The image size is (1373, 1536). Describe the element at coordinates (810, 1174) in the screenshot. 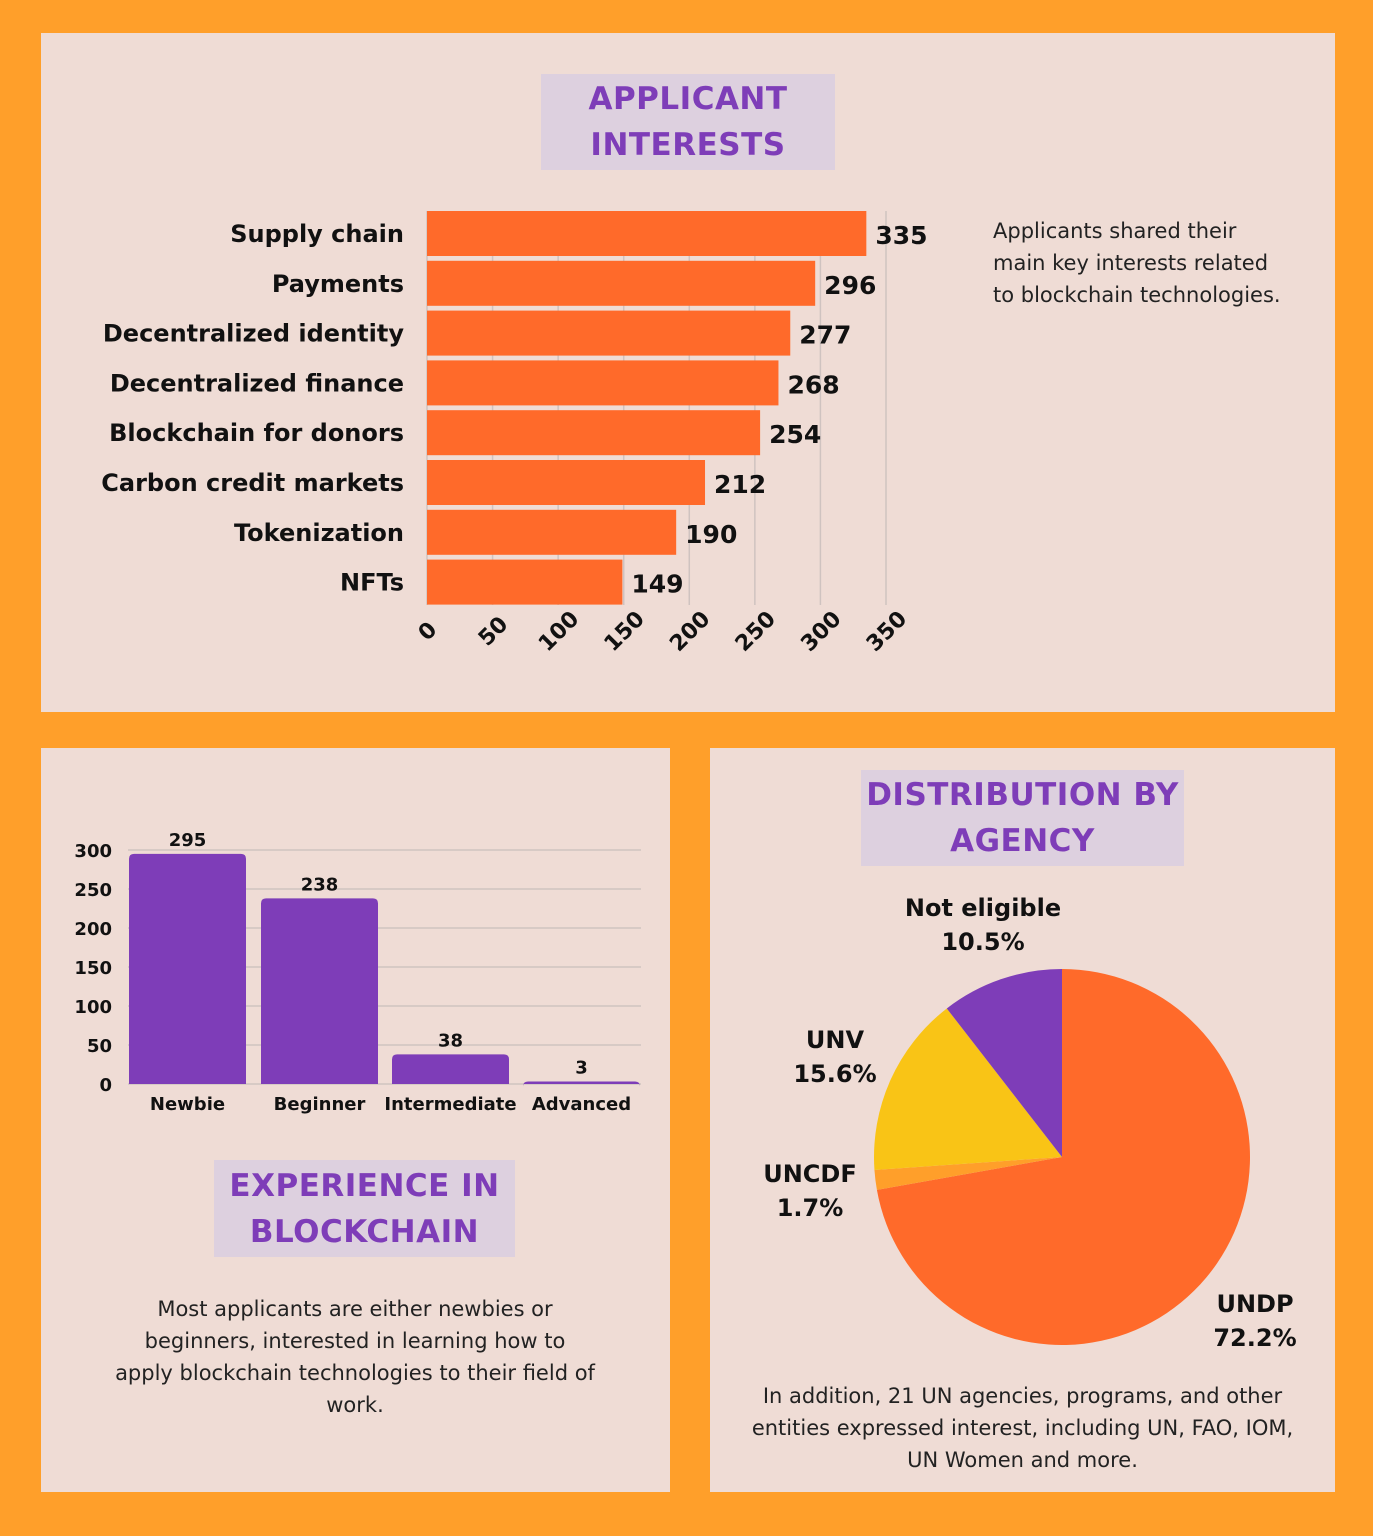

I see `slice-label: UNCDF` at that location.